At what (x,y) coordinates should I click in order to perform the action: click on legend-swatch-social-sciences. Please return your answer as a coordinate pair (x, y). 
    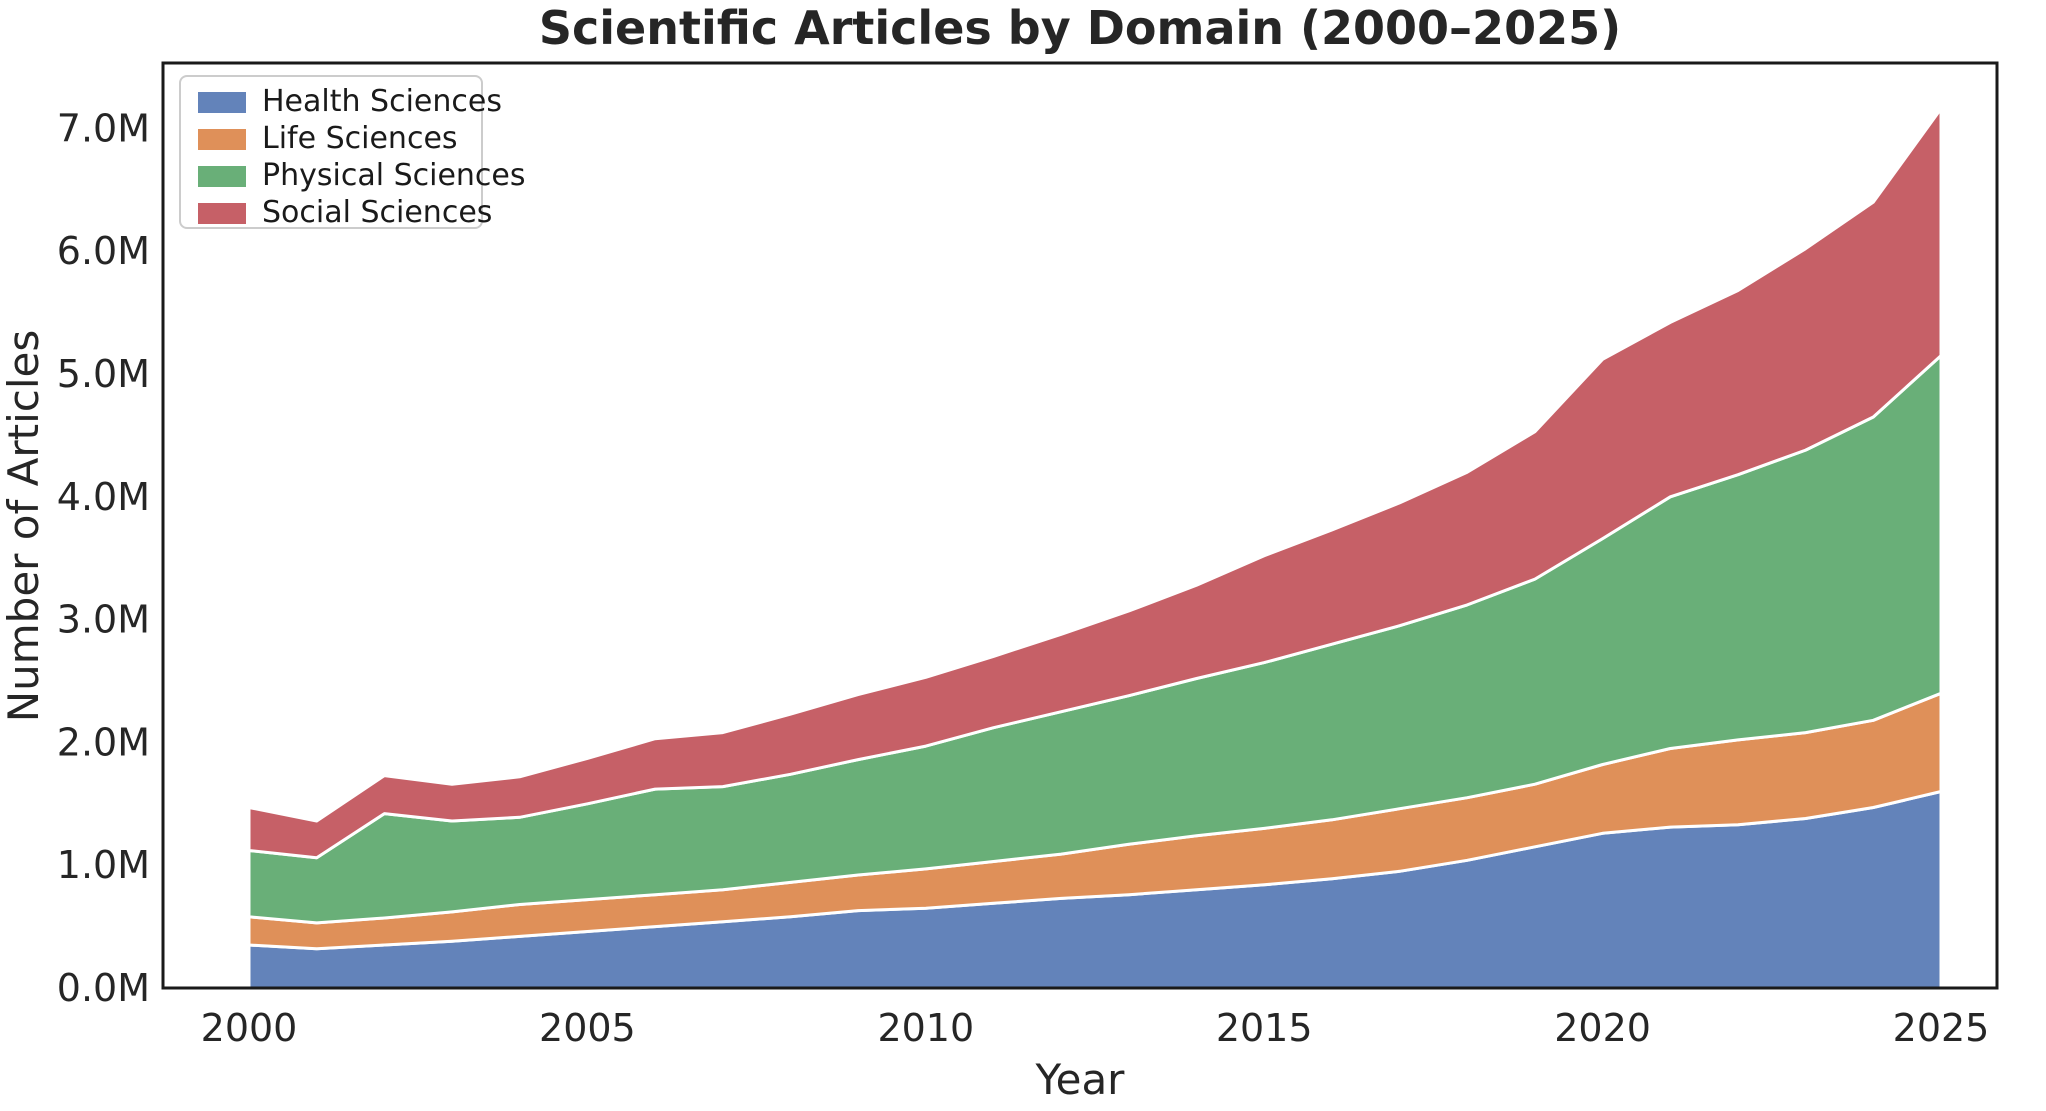
    Looking at the image, I should click on (222, 213).